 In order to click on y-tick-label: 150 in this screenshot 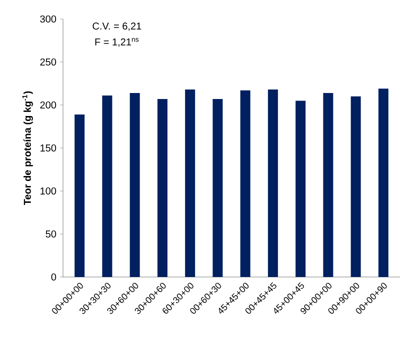, I will do `click(48, 148)`.